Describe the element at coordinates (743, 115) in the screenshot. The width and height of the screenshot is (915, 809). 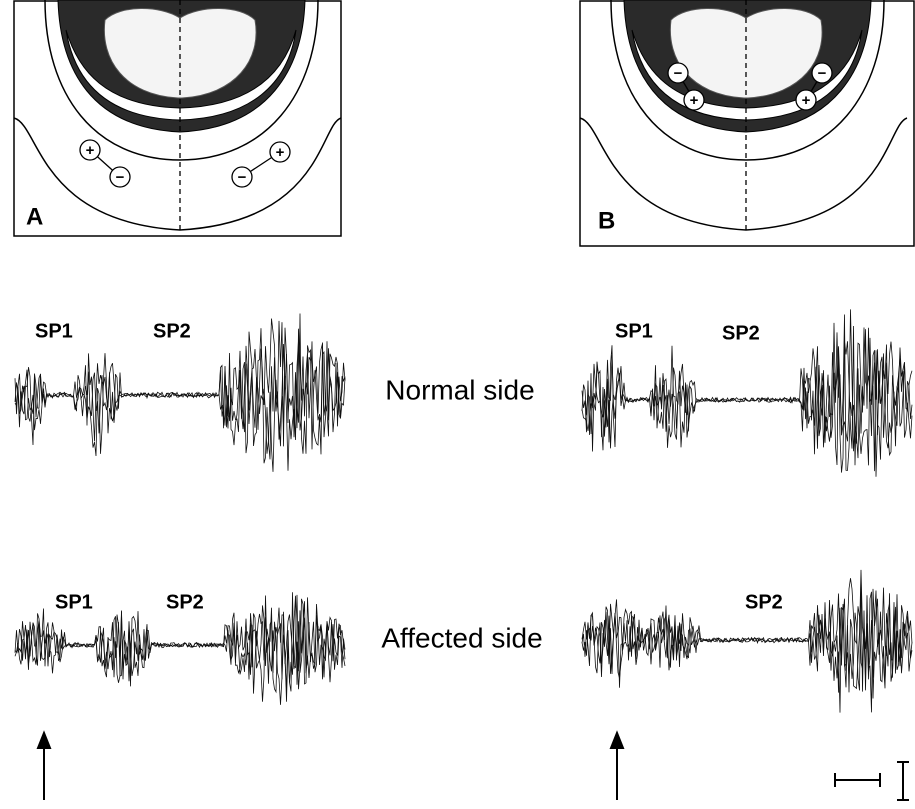
I see `panel-b-drawing` at that location.